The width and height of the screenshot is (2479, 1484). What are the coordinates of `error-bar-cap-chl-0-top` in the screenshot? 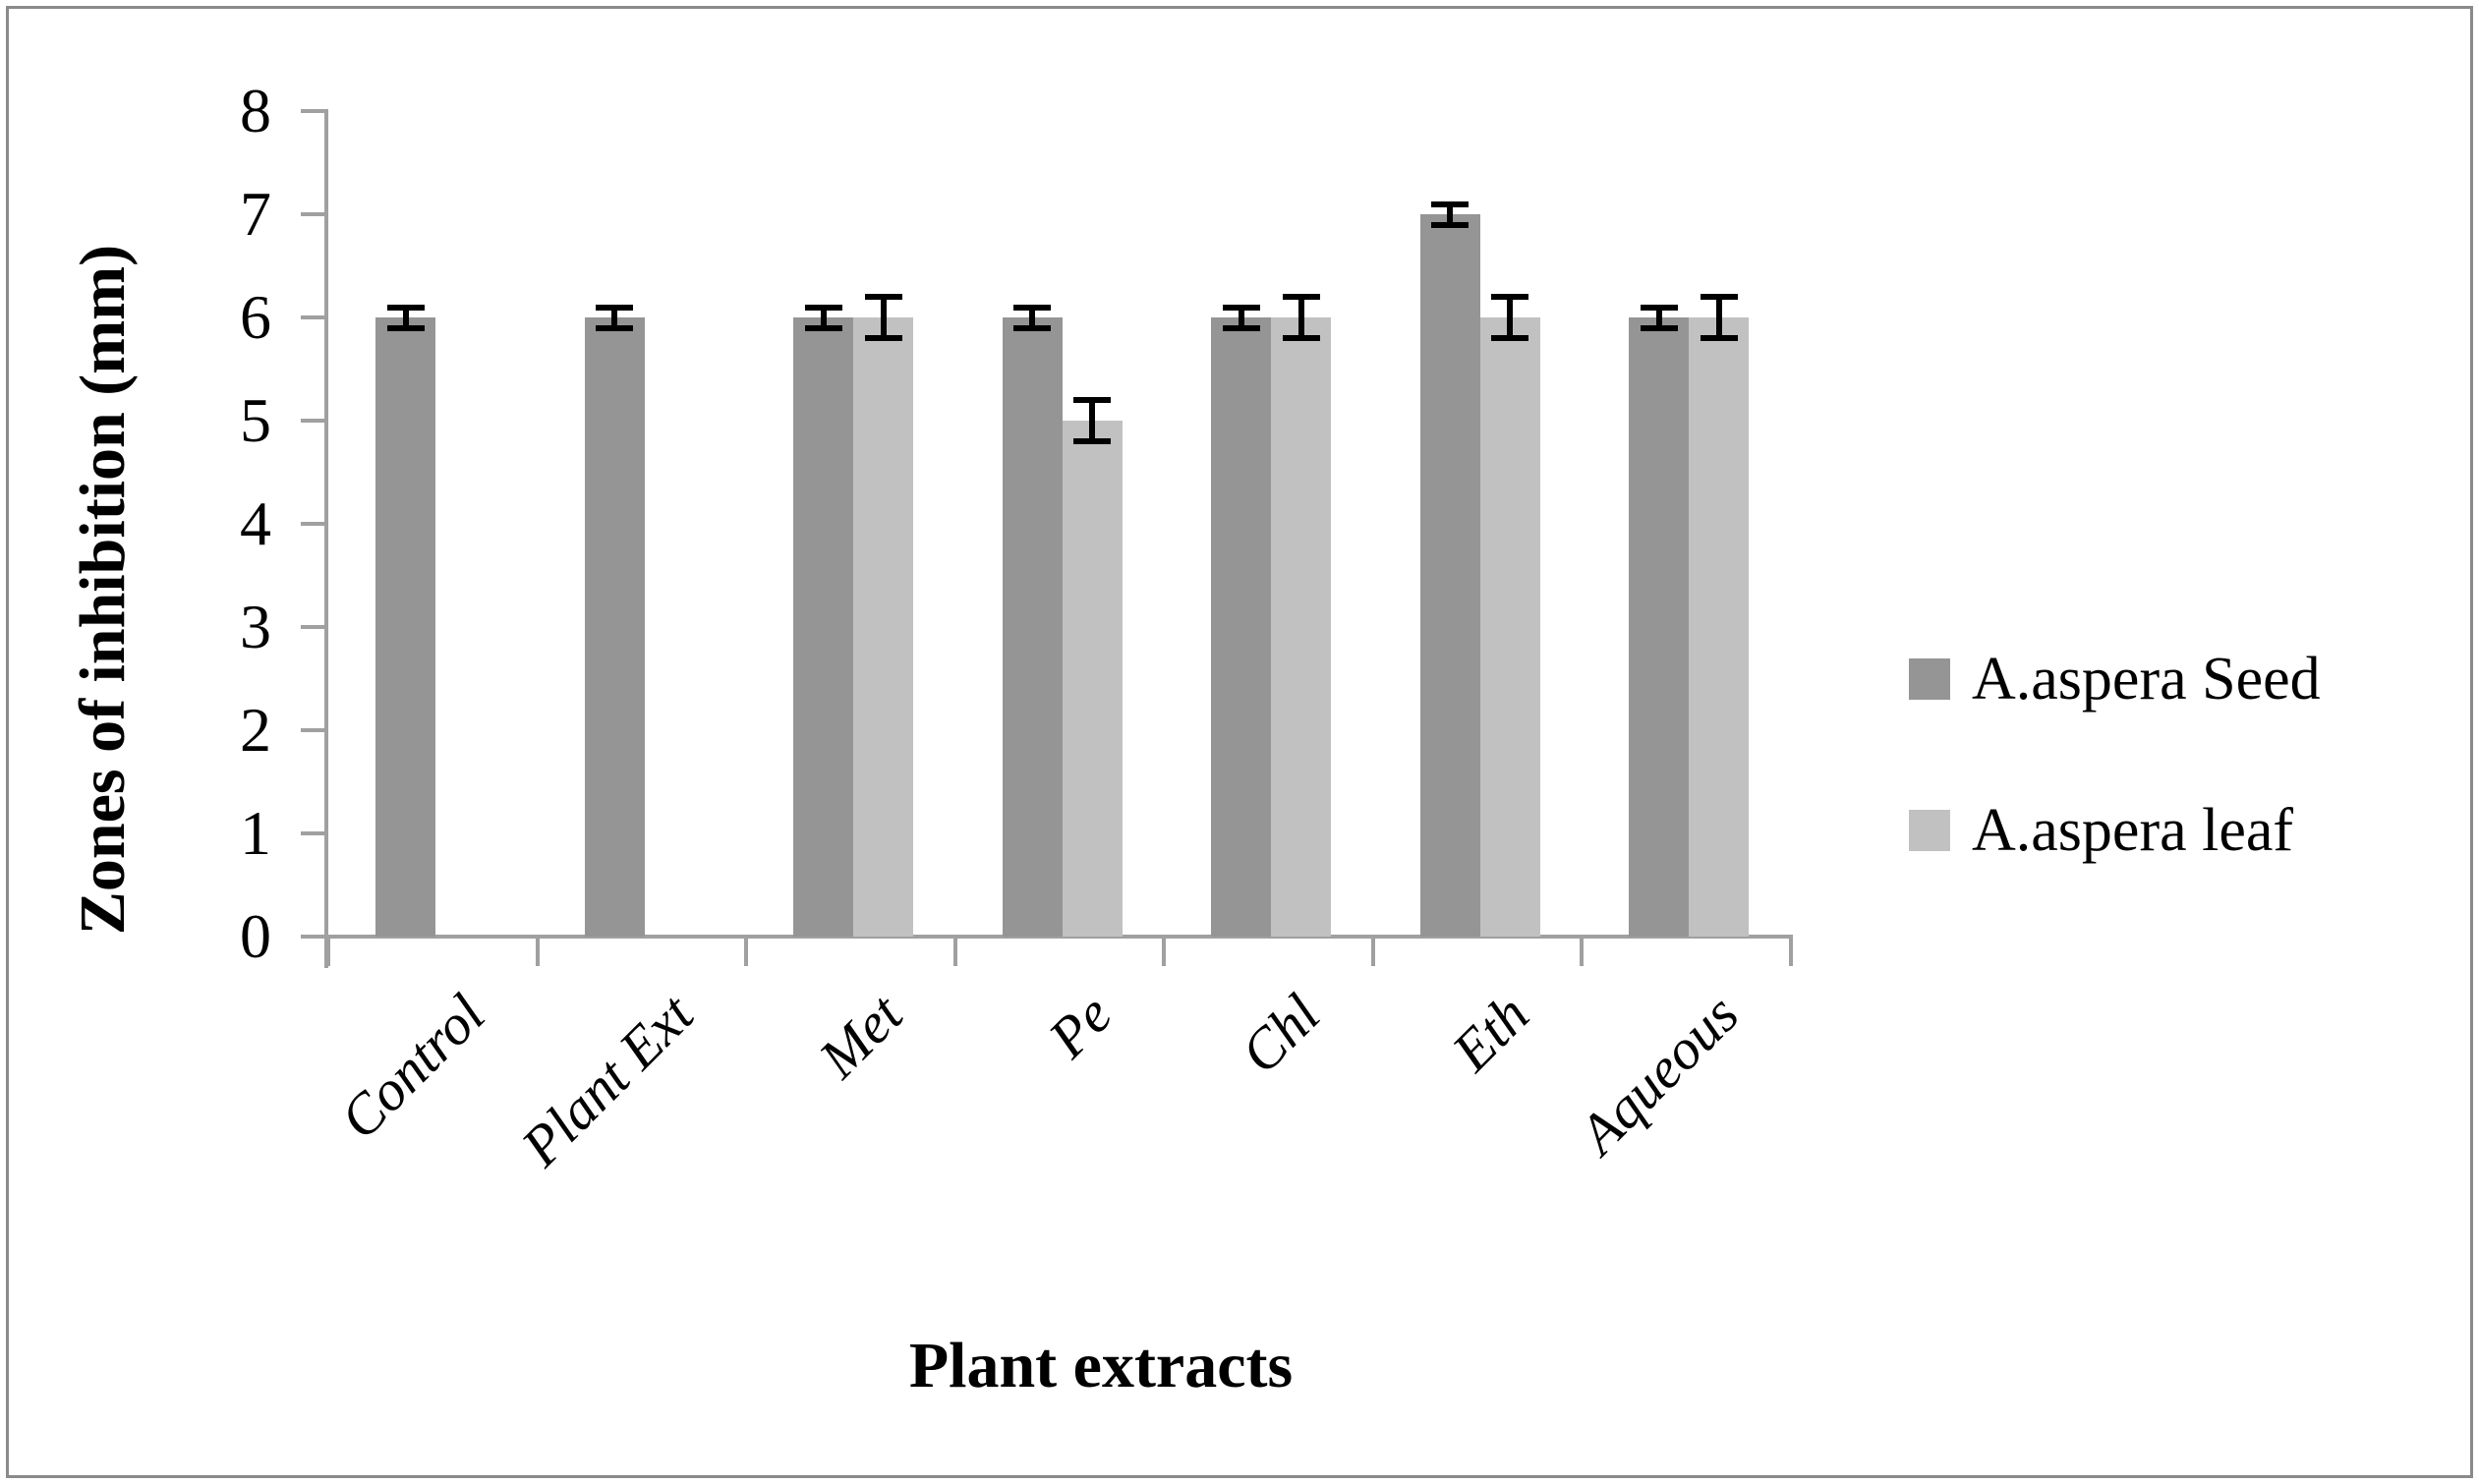 It's located at (1241, 307).